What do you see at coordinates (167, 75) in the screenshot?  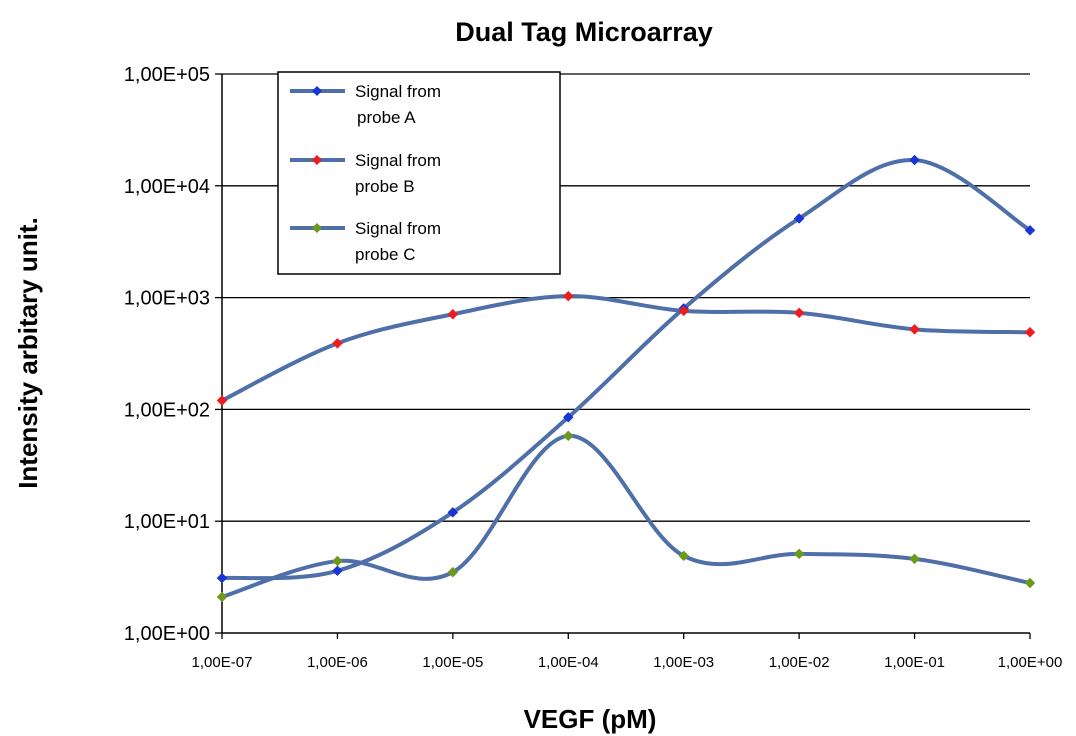 I see `y-tick-label: 1,00E+05` at bounding box center [167, 75].